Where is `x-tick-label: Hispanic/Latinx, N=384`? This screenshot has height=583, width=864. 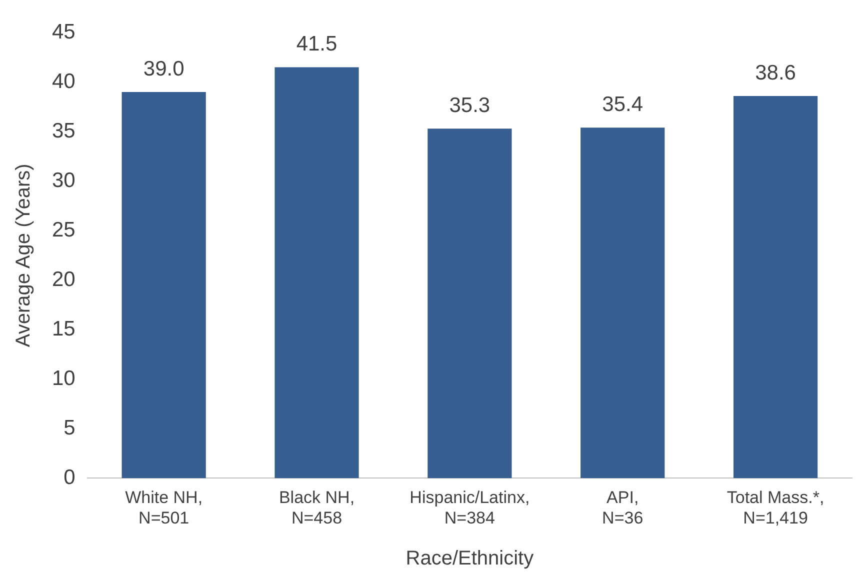
x-tick-label: Hispanic/Latinx, N=384 is located at coordinates (470, 508).